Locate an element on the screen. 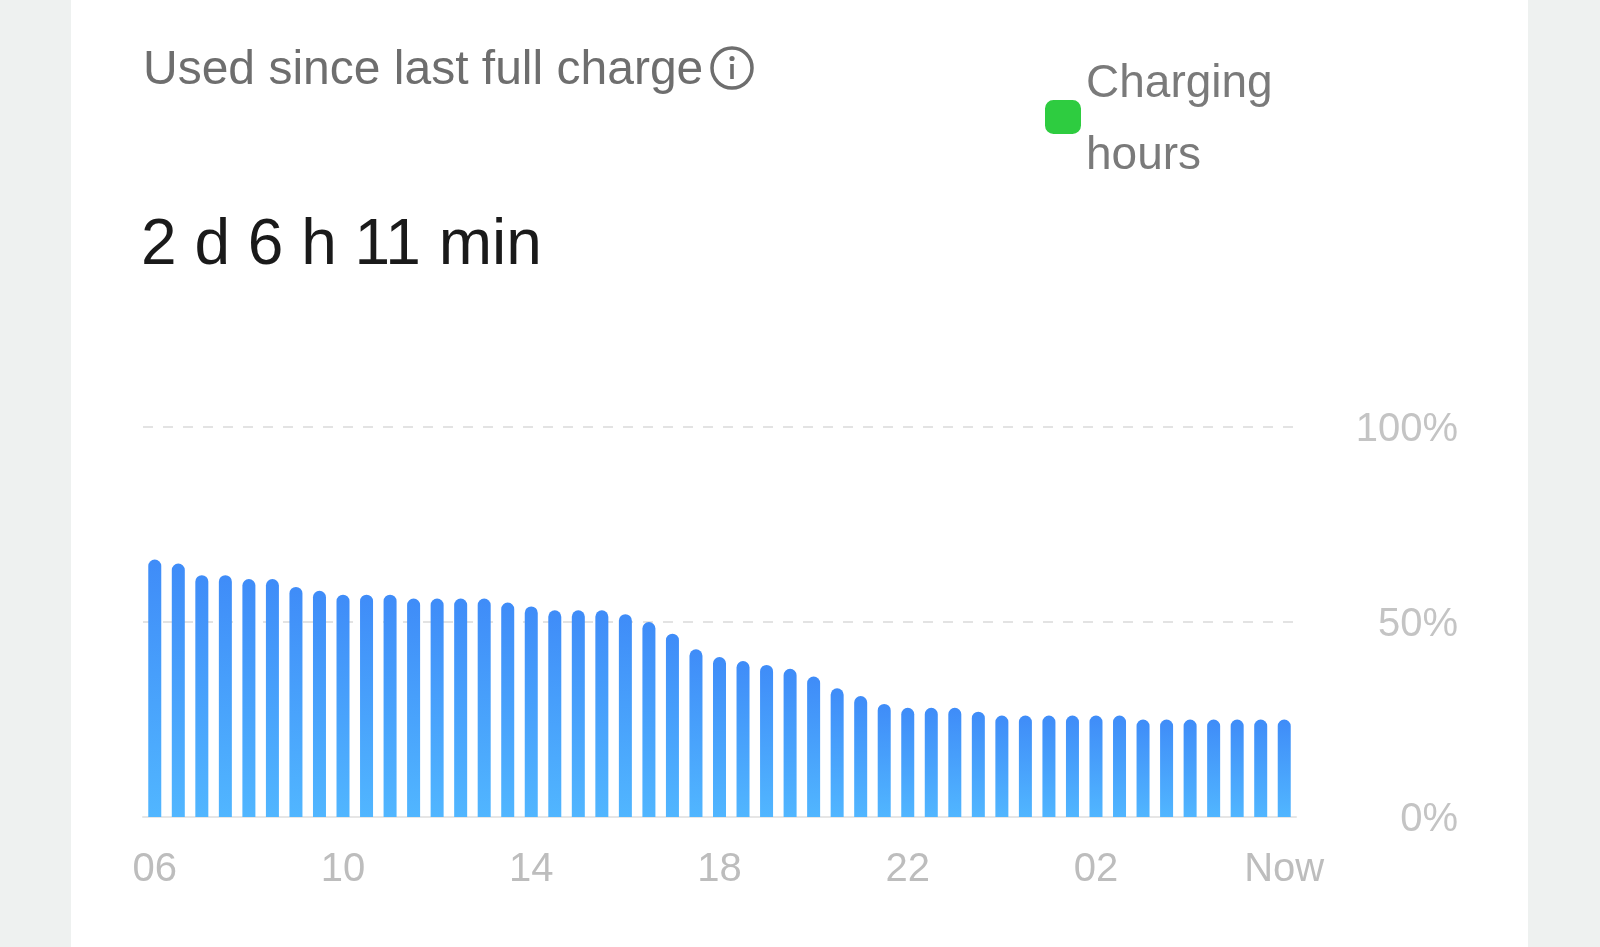 Image resolution: width=1600 pixels, height=947 pixels. x-tick-label: 02 is located at coordinates (1096, 867).